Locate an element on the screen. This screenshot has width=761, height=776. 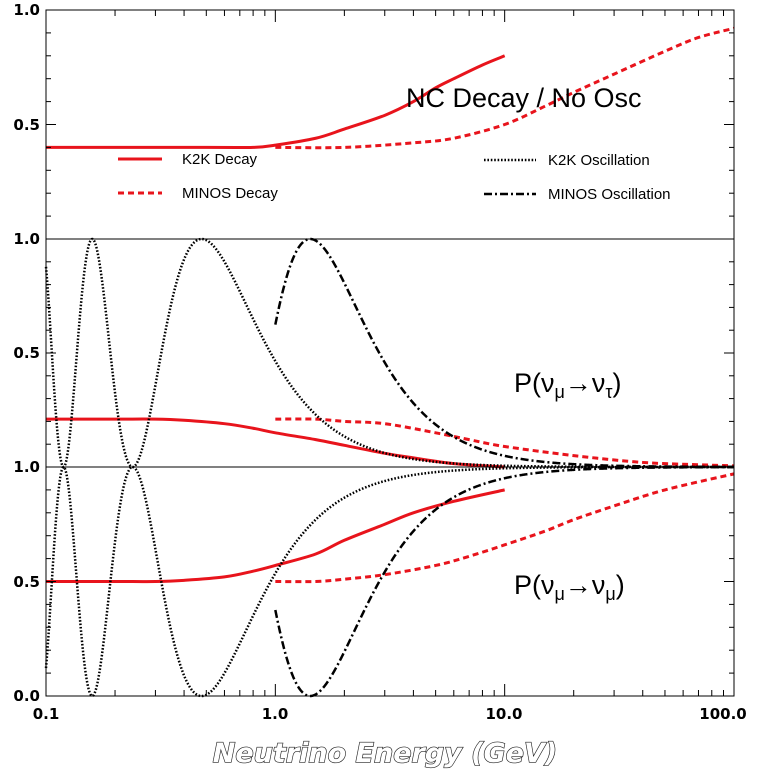
tau-panel-label: P(νμ→ντ) is located at coordinates (568, 385).